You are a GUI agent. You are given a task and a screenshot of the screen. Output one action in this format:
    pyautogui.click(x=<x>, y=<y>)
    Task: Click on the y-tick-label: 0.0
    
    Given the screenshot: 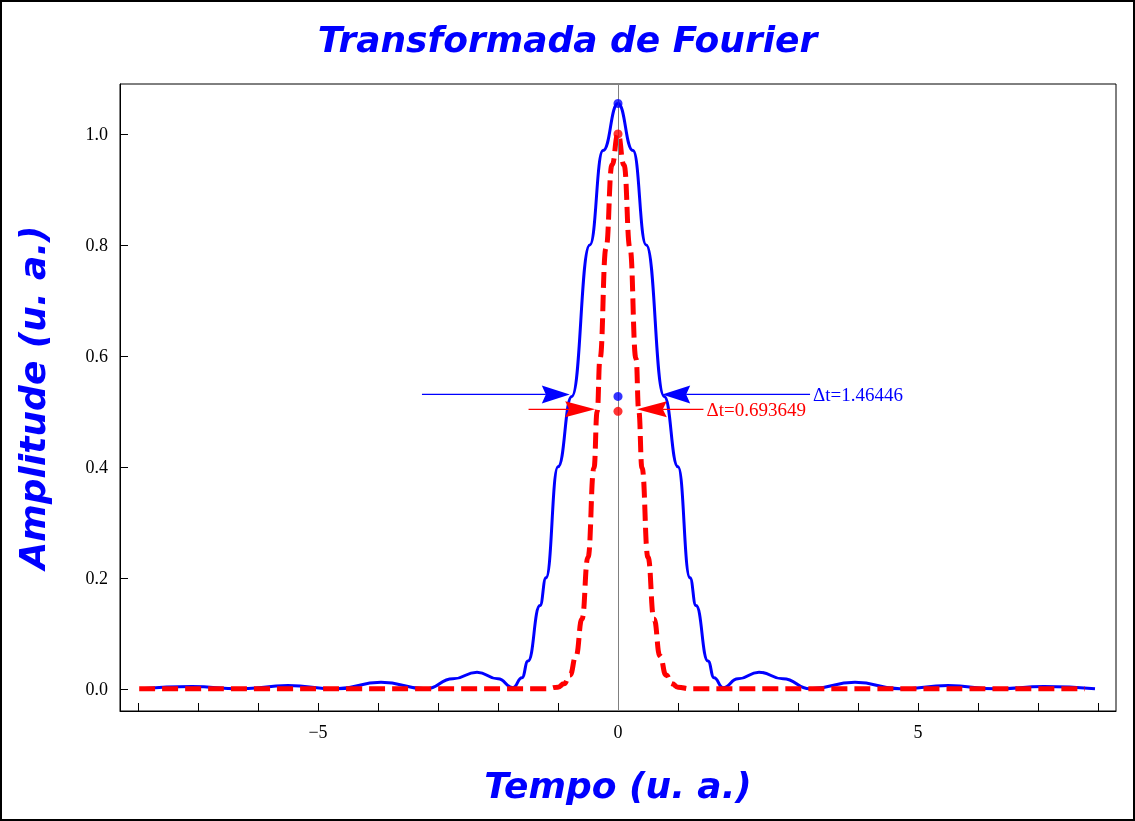 What is the action you would take?
    pyautogui.click(x=96, y=688)
    